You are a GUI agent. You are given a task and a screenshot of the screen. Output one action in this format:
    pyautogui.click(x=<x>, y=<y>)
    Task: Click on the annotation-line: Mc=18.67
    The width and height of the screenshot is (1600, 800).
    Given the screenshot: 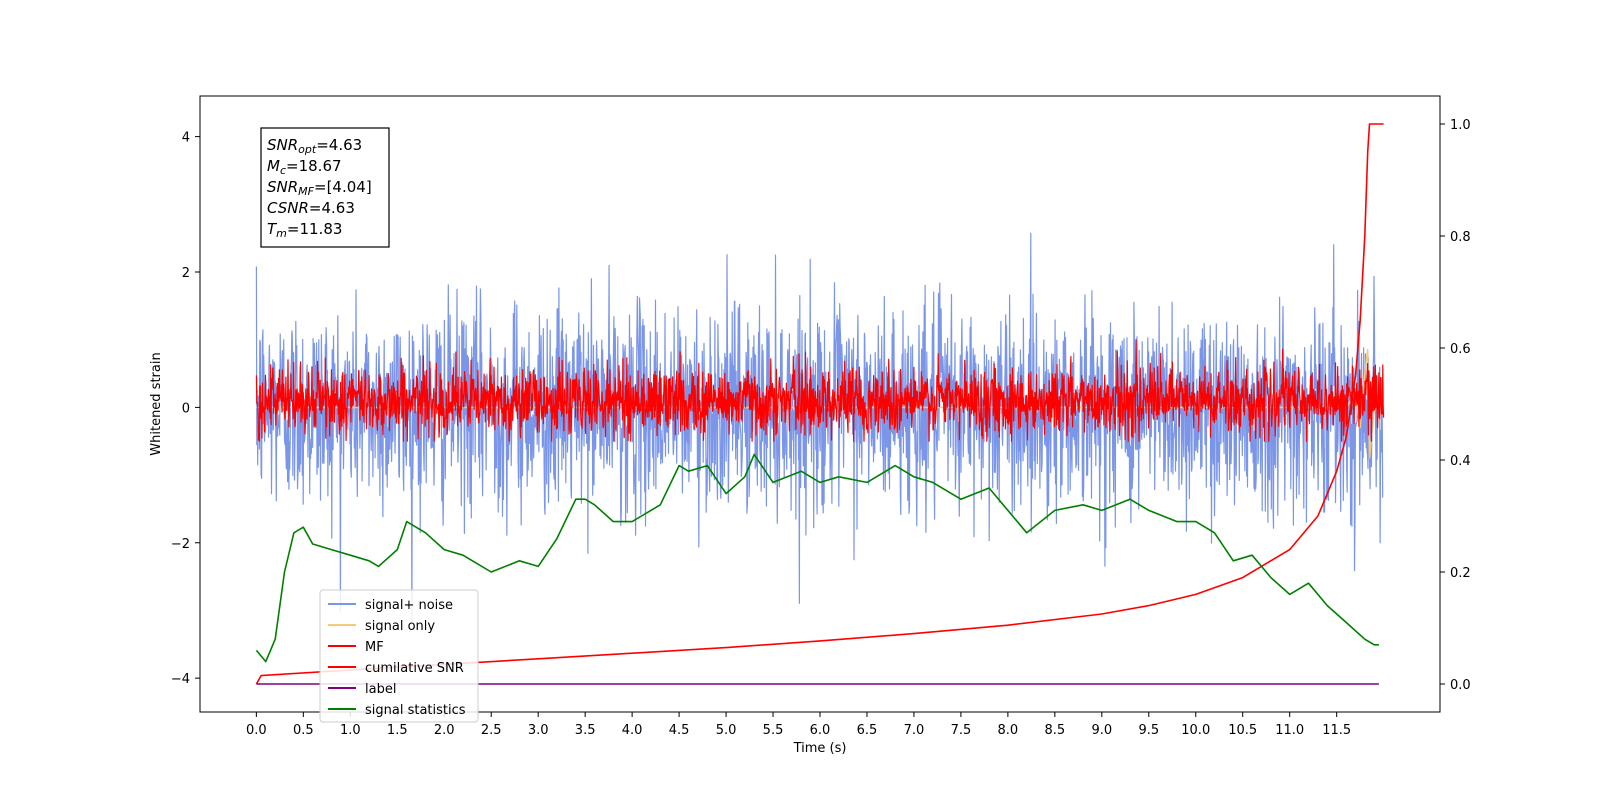 What is the action you would take?
    pyautogui.click(x=304, y=167)
    